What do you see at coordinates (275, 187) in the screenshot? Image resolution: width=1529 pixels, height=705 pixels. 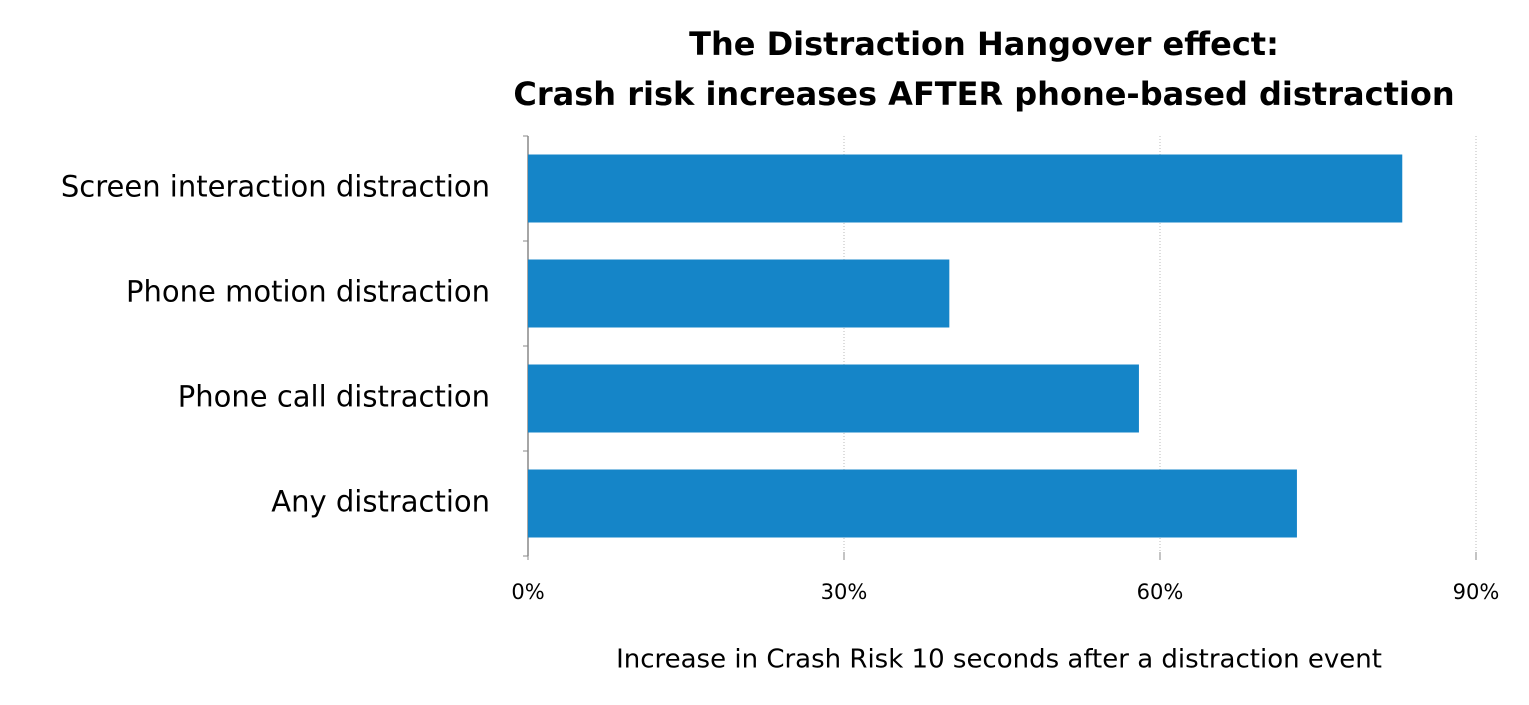 I see `y-tick-label: Screen interaction distraction` at bounding box center [275, 187].